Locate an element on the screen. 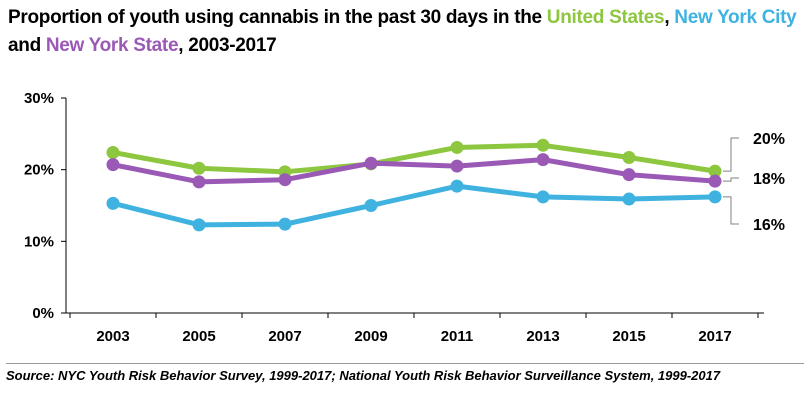 This screenshot has height=407, width=808. title-text-2: , 2003-2017 is located at coordinates (227, 45).